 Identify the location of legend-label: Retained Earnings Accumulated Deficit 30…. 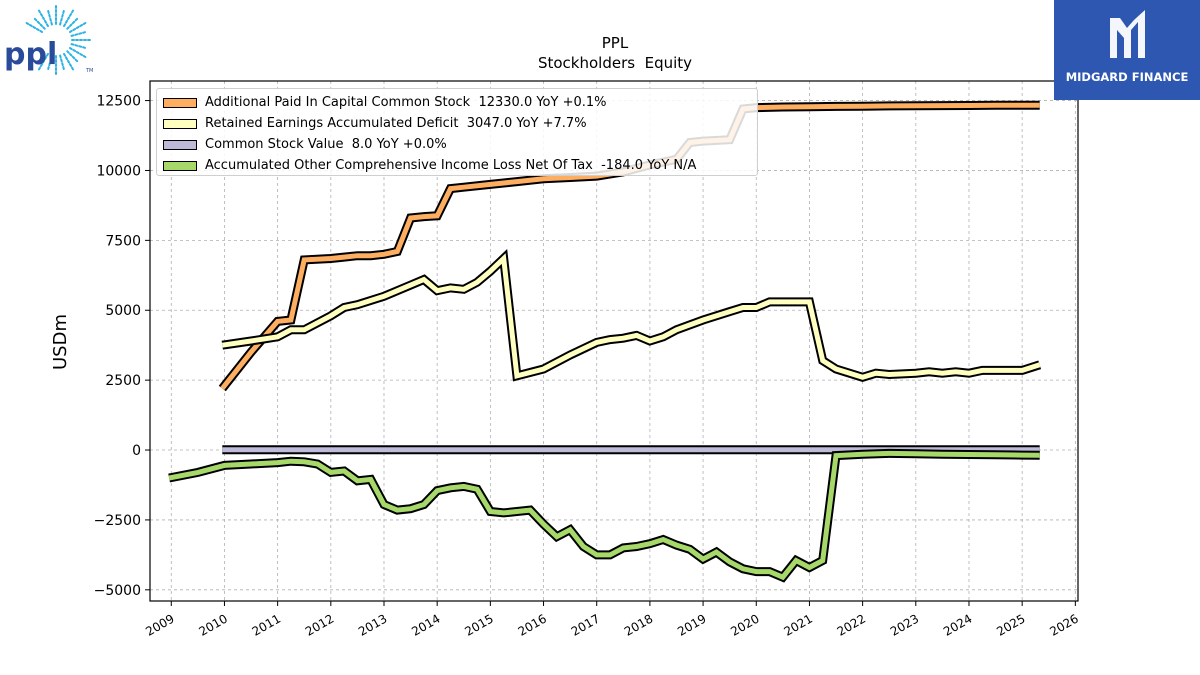
(396, 123).